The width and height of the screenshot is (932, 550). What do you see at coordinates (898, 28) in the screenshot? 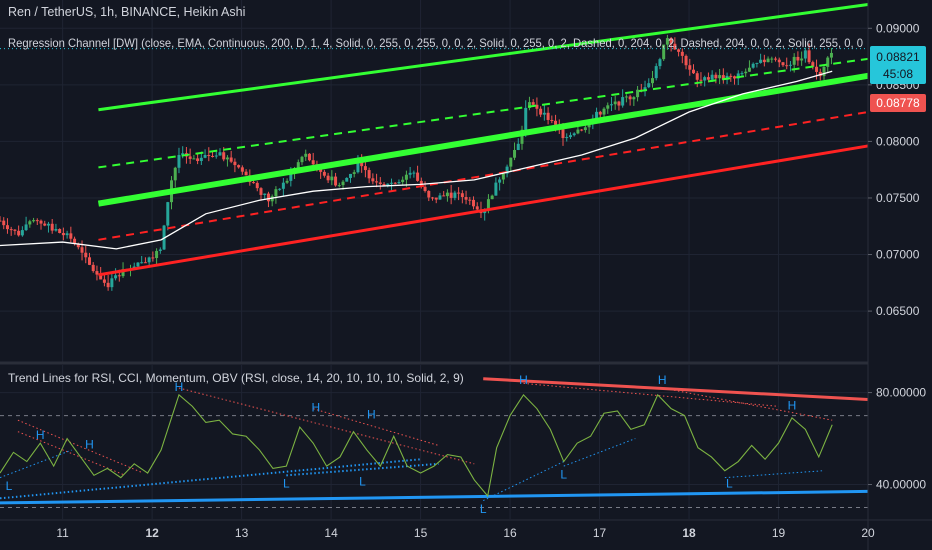
I see `price-tick-label: 0.09000` at bounding box center [898, 28].